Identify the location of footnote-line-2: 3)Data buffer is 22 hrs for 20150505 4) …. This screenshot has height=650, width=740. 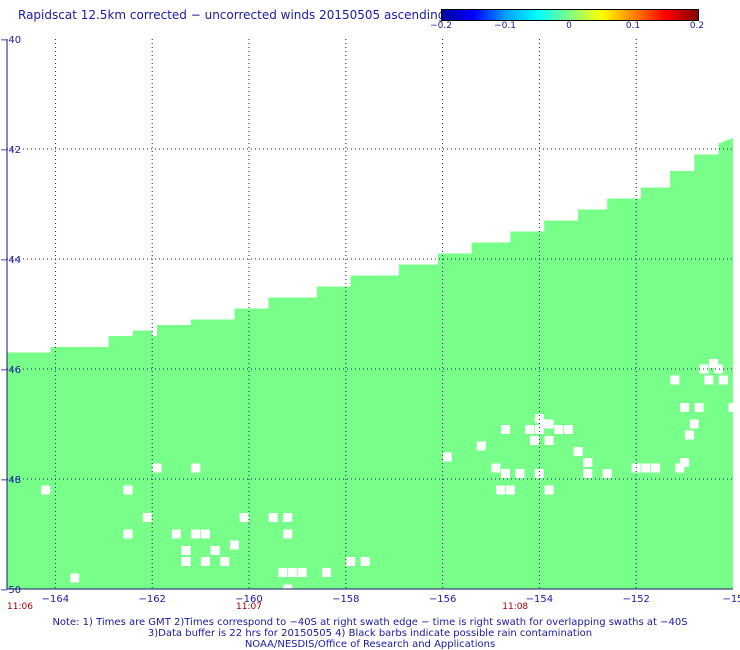
(370, 633).